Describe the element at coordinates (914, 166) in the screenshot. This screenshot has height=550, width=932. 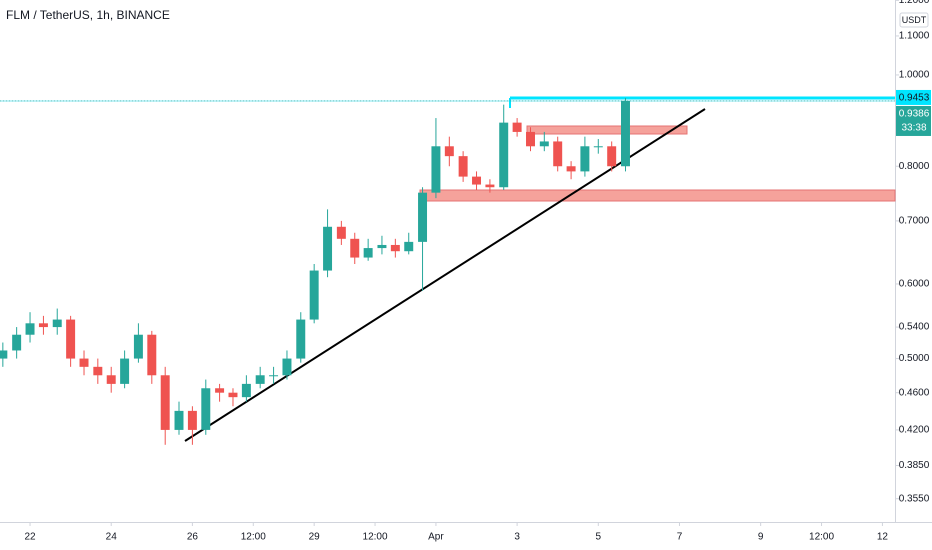
I see `y-tick-label: 0.8000` at that location.